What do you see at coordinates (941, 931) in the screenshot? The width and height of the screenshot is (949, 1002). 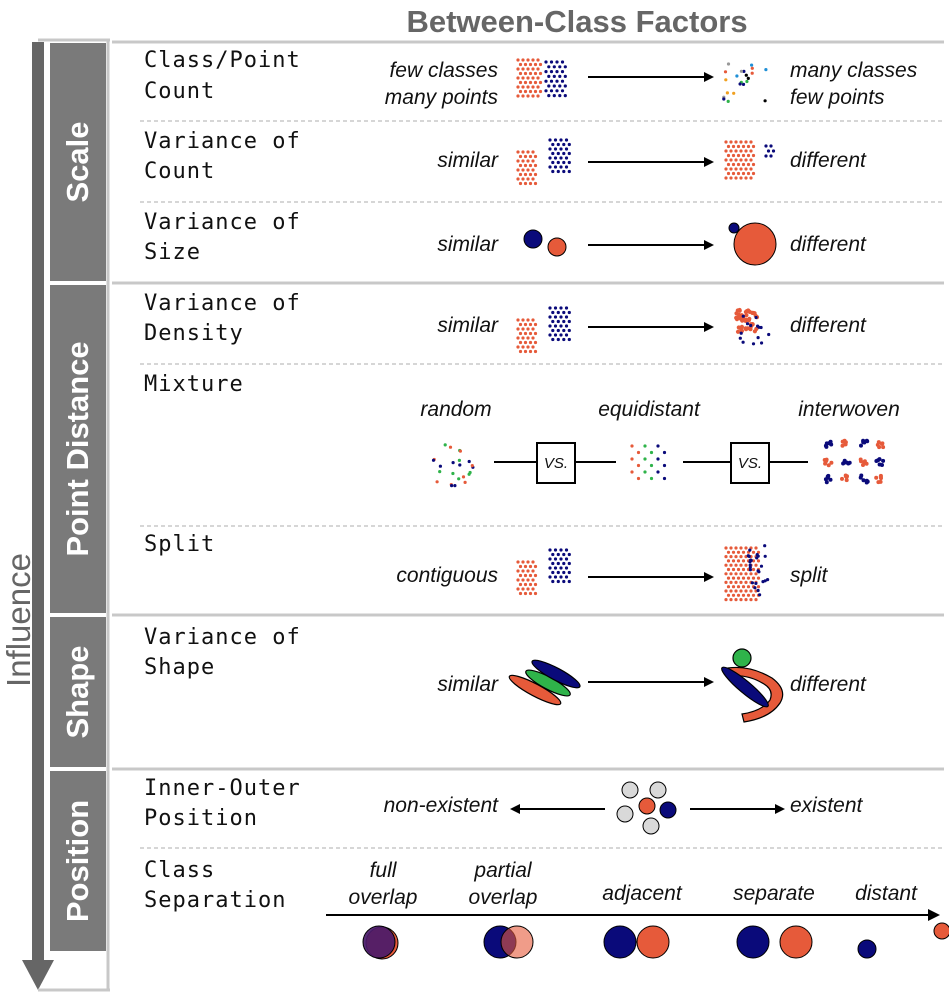 I see `distant-orange` at bounding box center [941, 931].